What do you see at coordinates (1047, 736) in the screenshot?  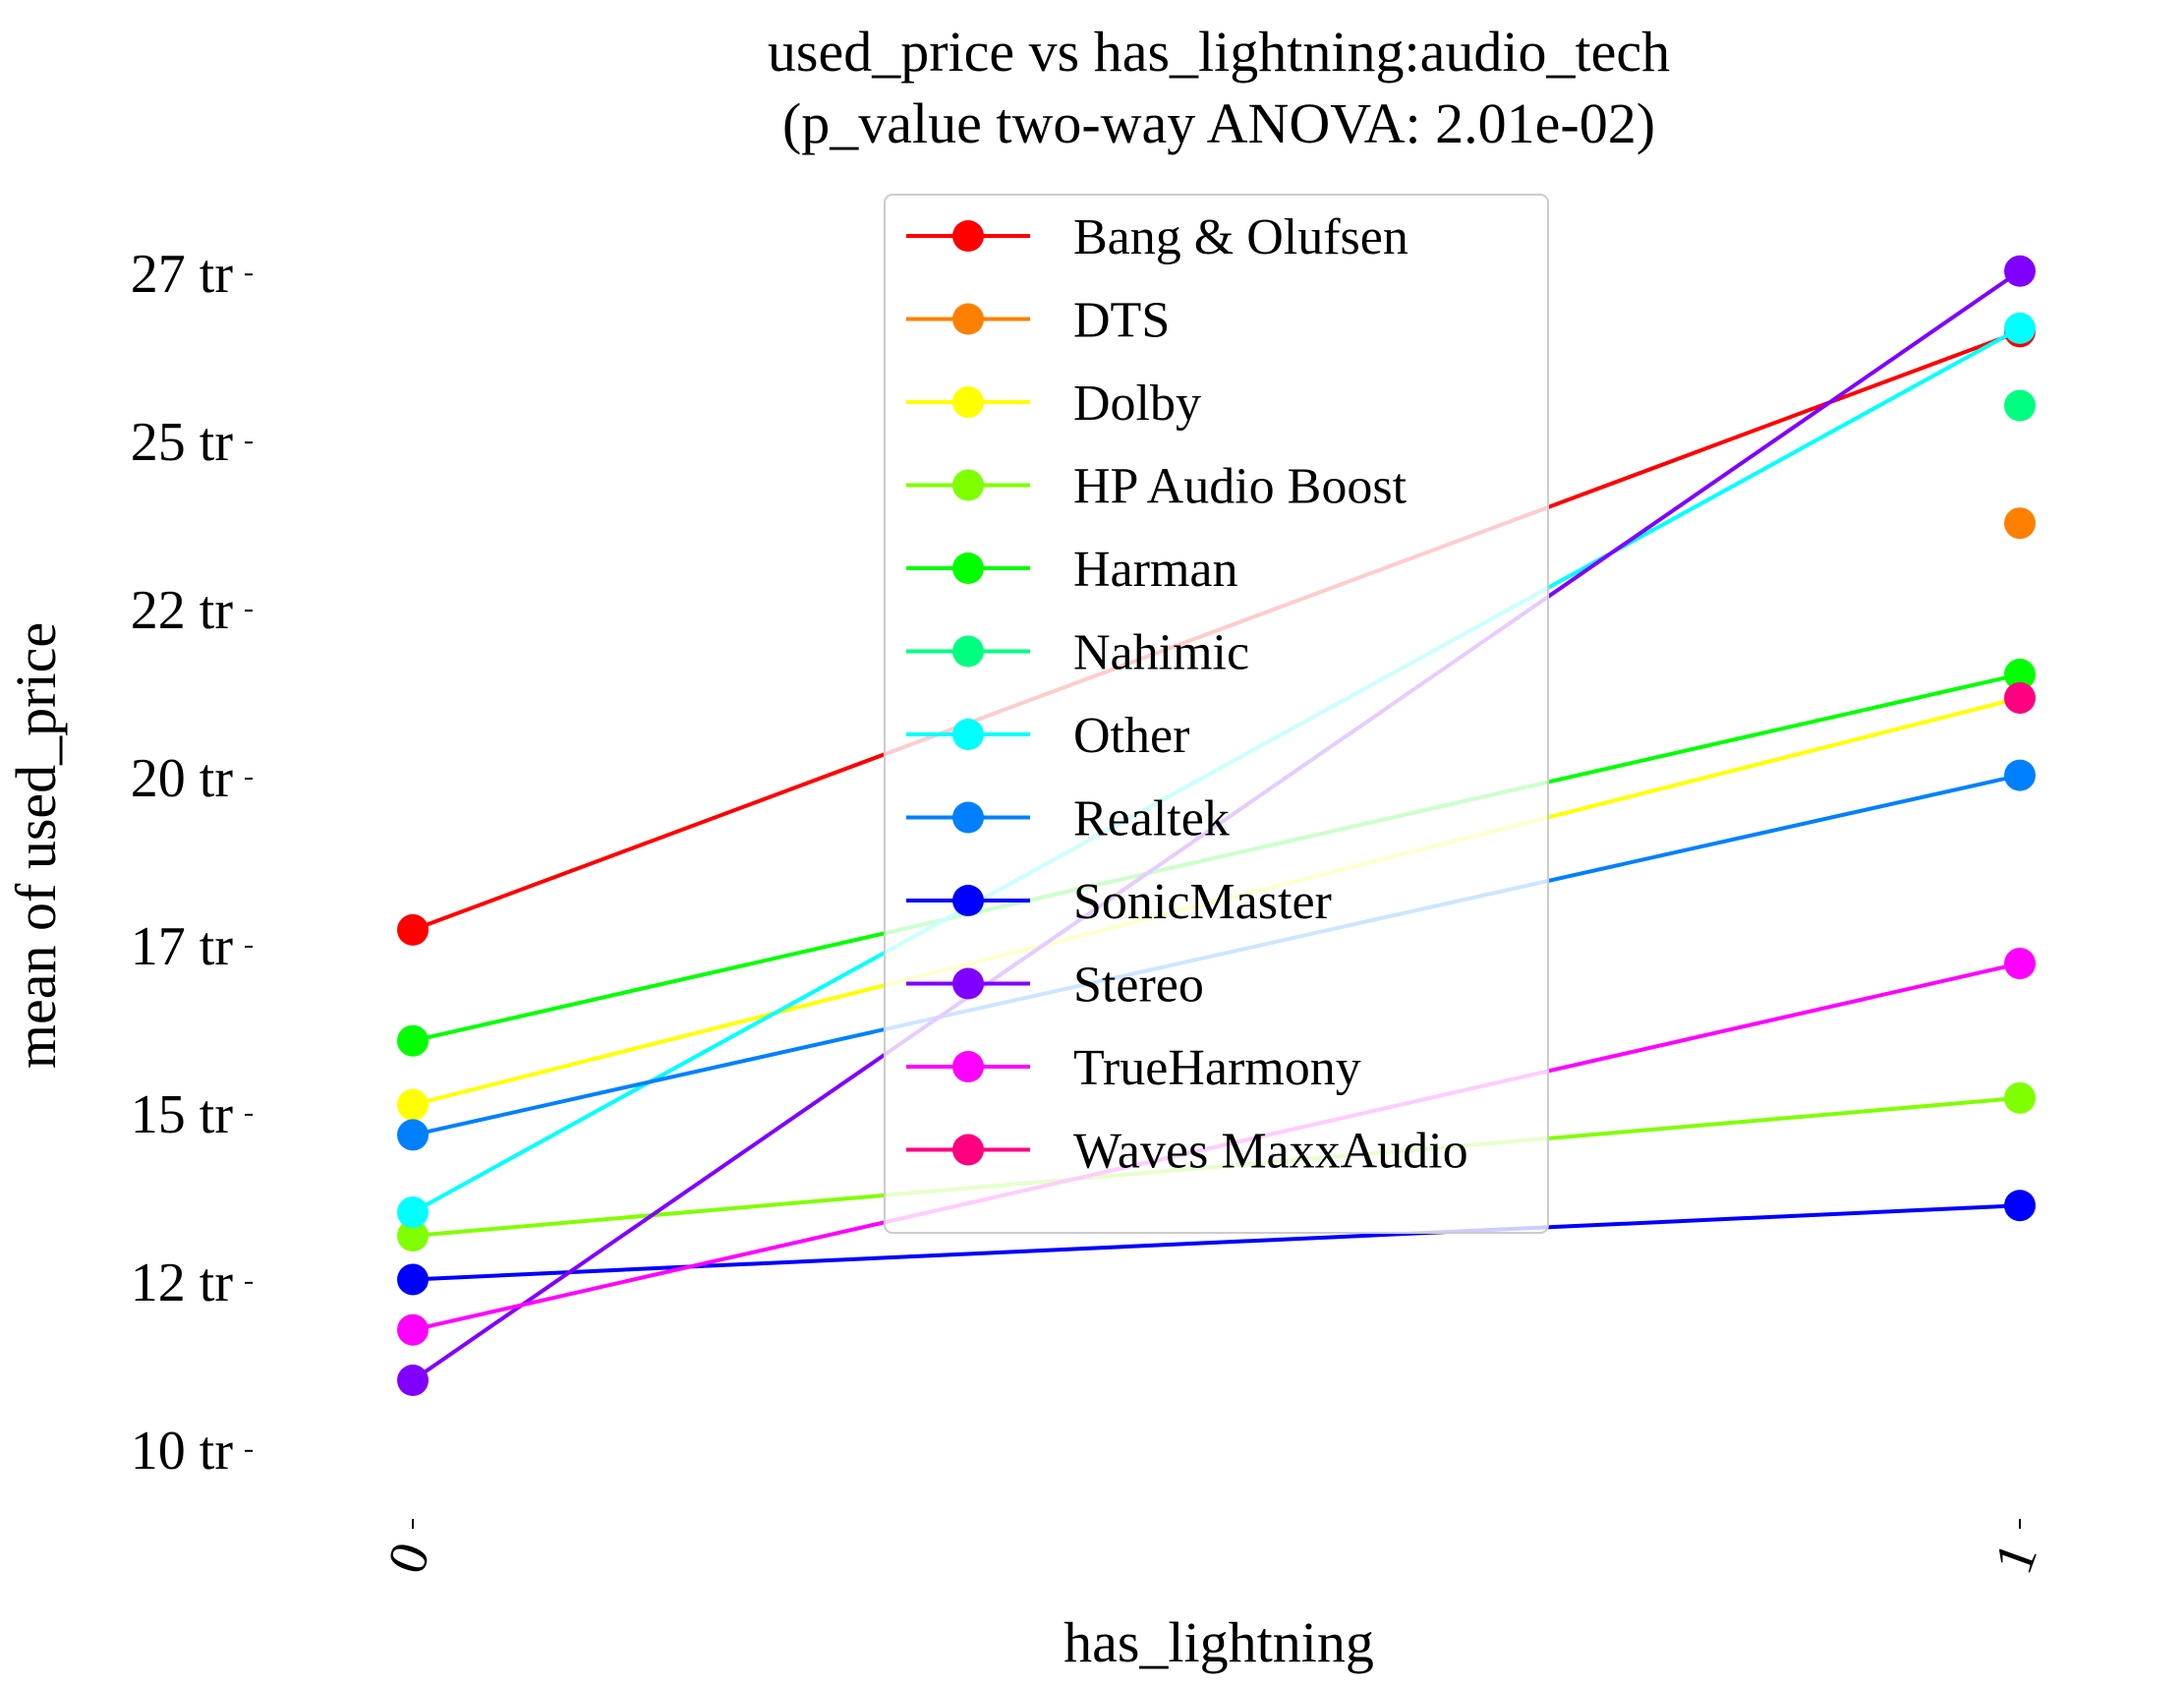 I see `legend-item: Other` at bounding box center [1047, 736].